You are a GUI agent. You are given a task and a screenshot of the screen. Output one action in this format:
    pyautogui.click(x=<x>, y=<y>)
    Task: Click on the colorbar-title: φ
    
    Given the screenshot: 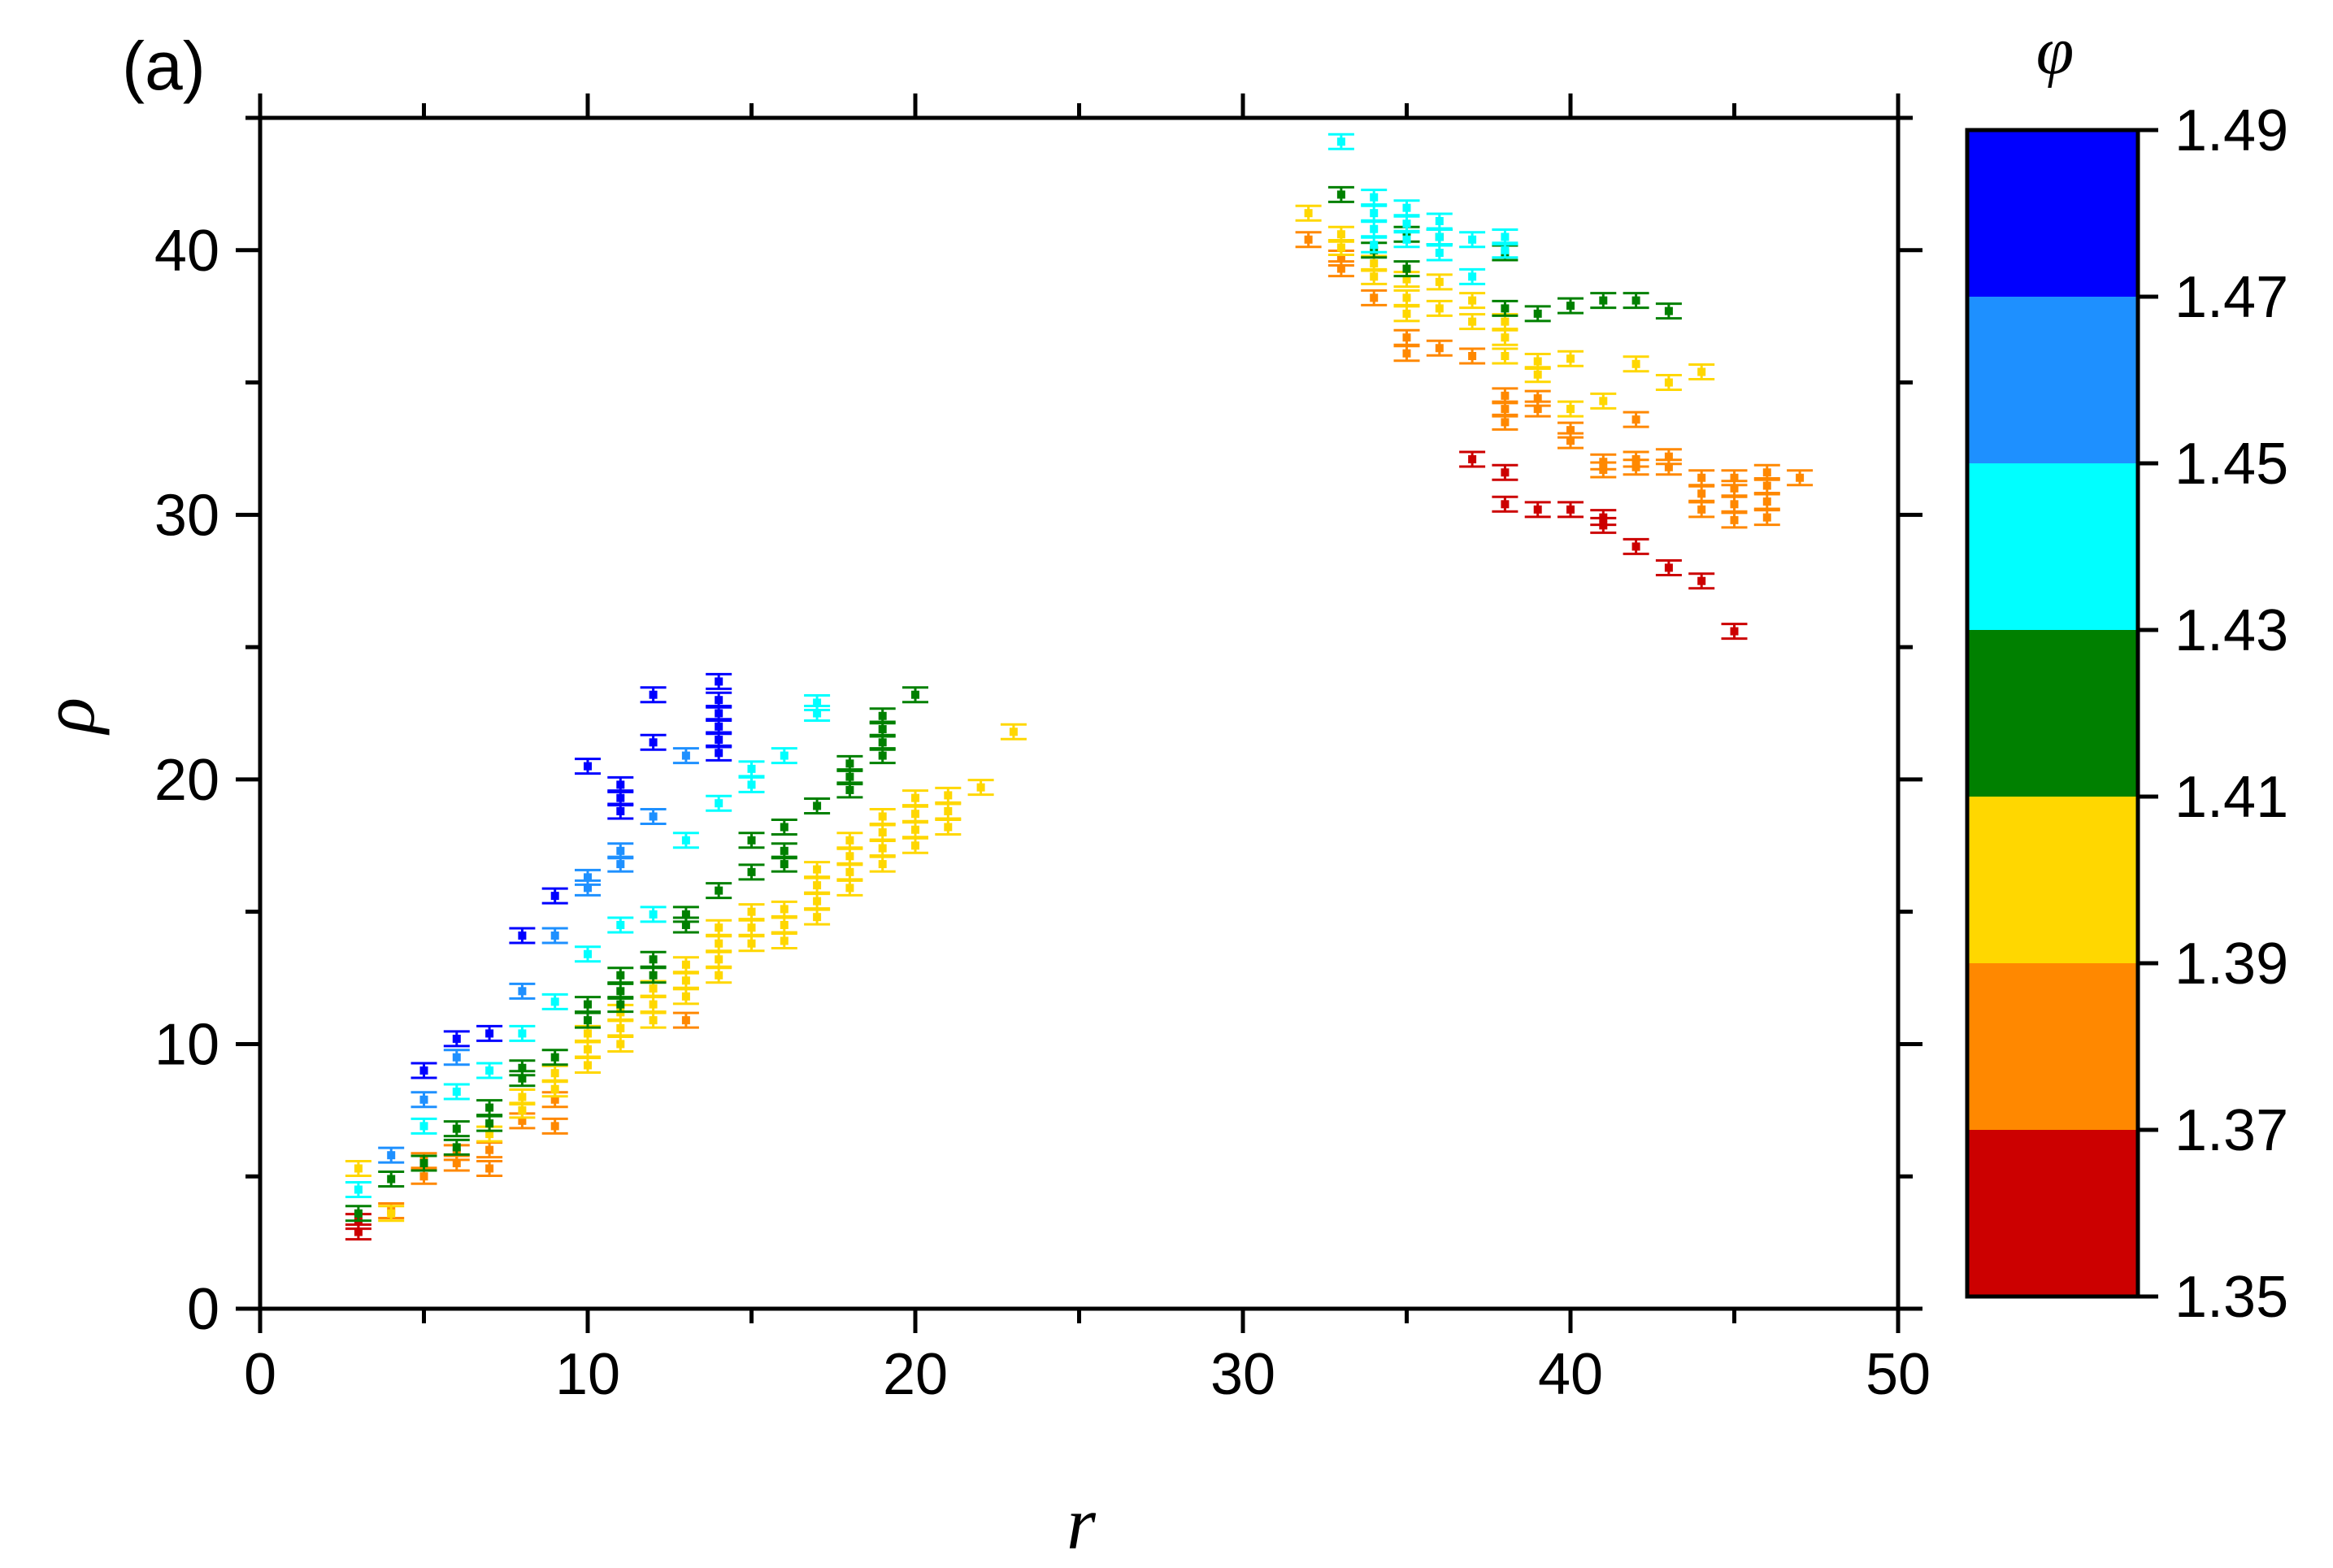 What is the action you would take?
    pyautogui.click(x=2055, y=51)
    